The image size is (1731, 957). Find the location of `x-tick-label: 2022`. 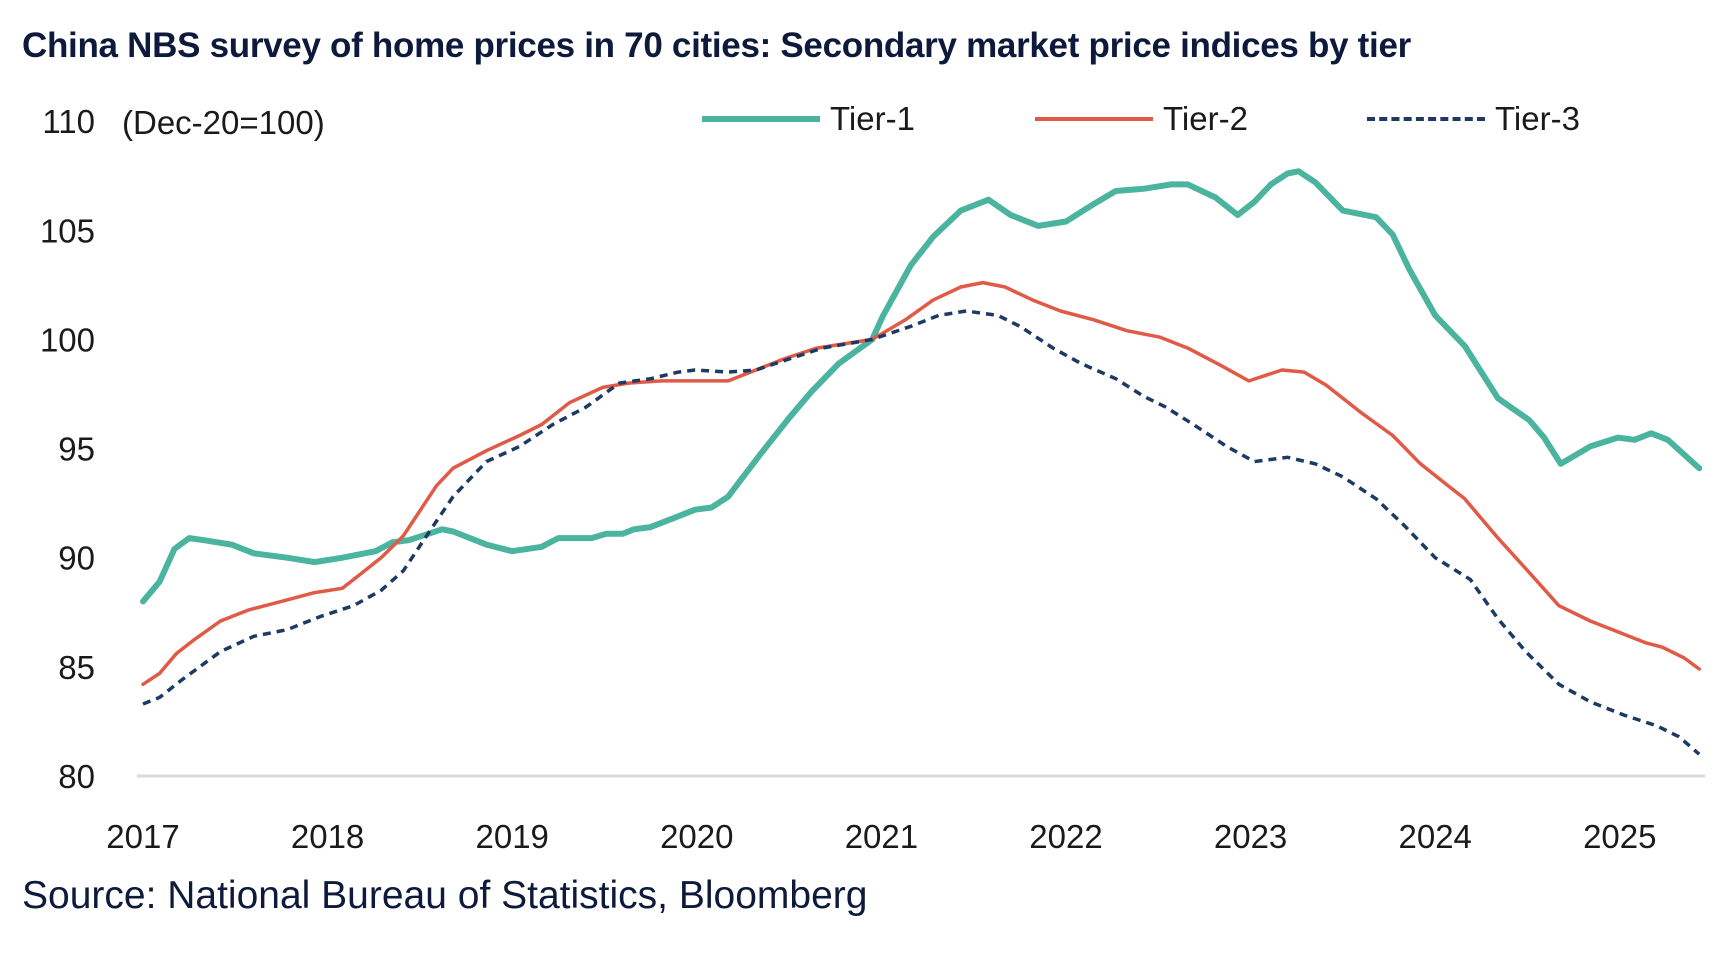

x-tick-label: 2022 is located at coordinates (1065, 836).